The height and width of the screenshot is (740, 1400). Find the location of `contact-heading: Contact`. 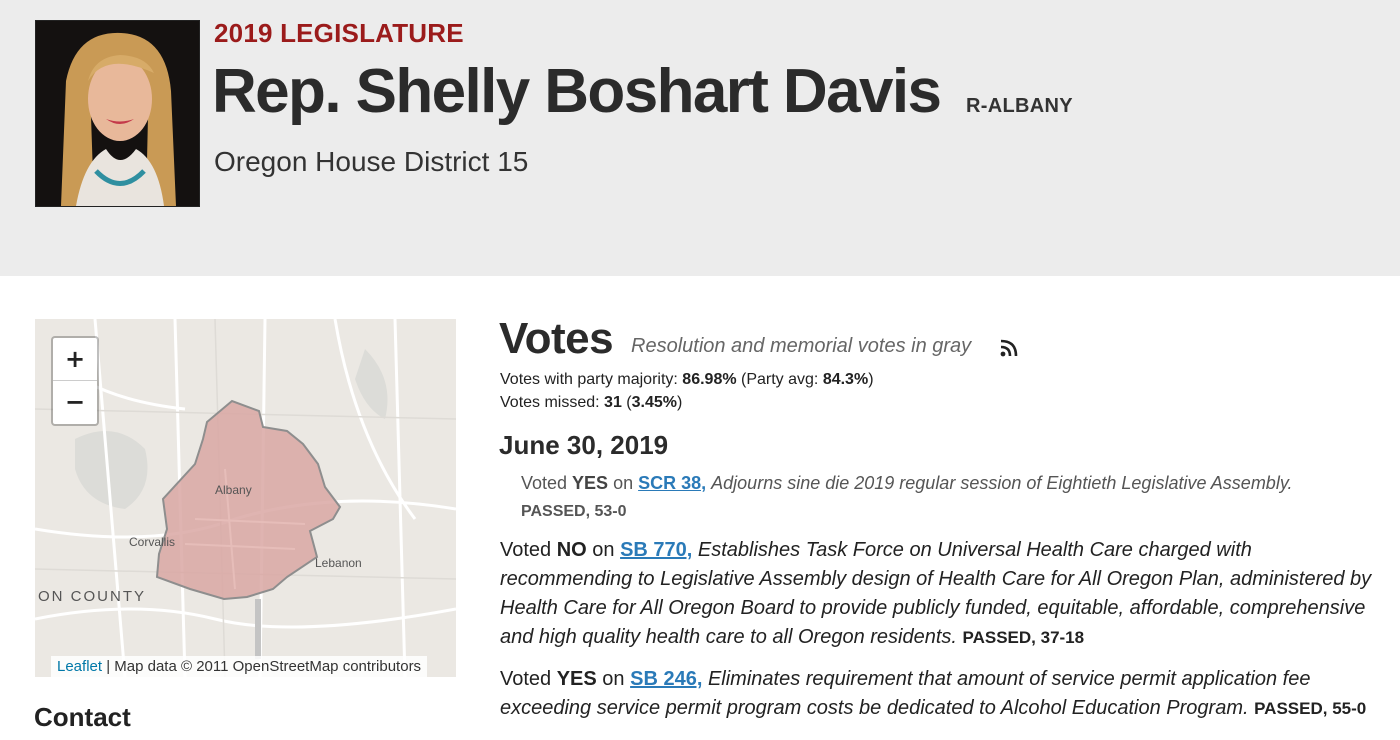

contact-heading: Contact is located at coordinates (82, 717).